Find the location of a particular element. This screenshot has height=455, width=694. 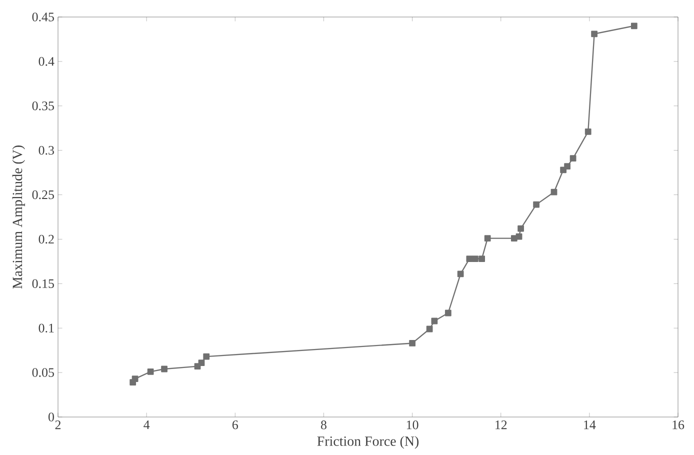

x-tick-label: 16 is located at coordinates (678, 425).